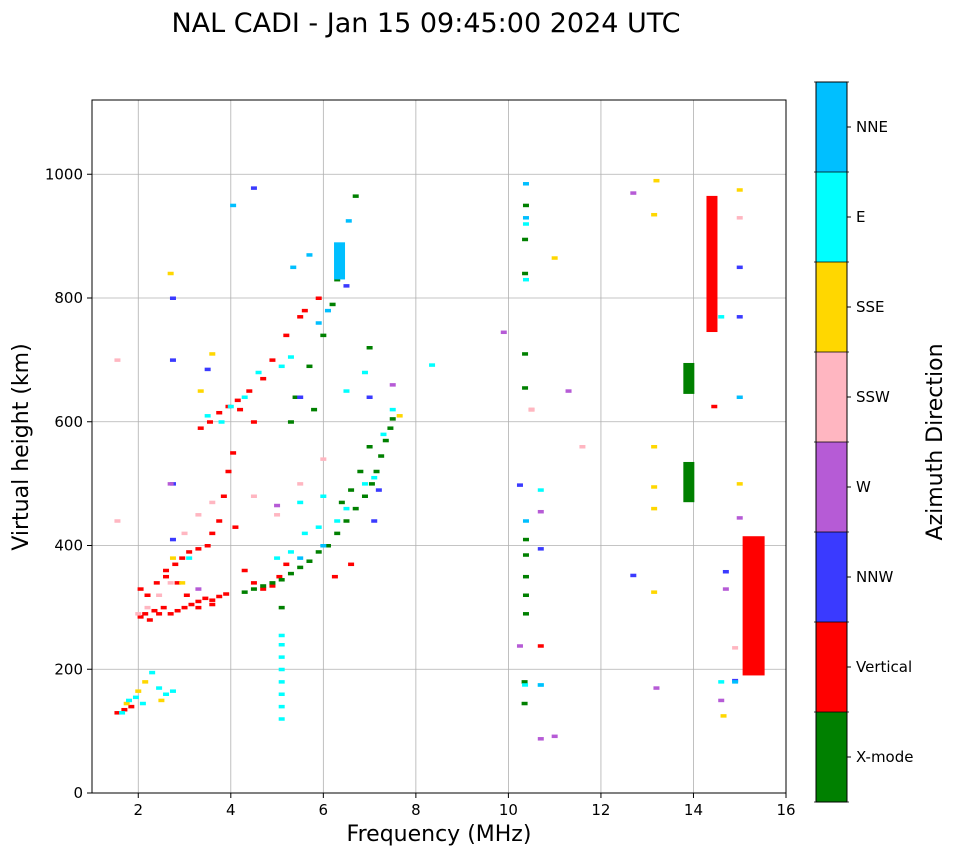 The width and height of the screenshot is (958, 857). Describe the element at coordinates (873, 397) in the screenshot. I see `colorbar-label: SSW` at that location.